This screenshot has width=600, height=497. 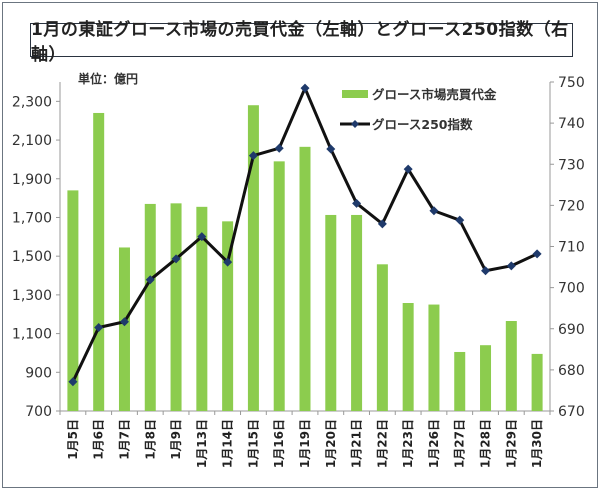 What do you see at coordinates (253, 258) in the screenshot?
I see `bar-1月15日` at bounding box center [253, 258].